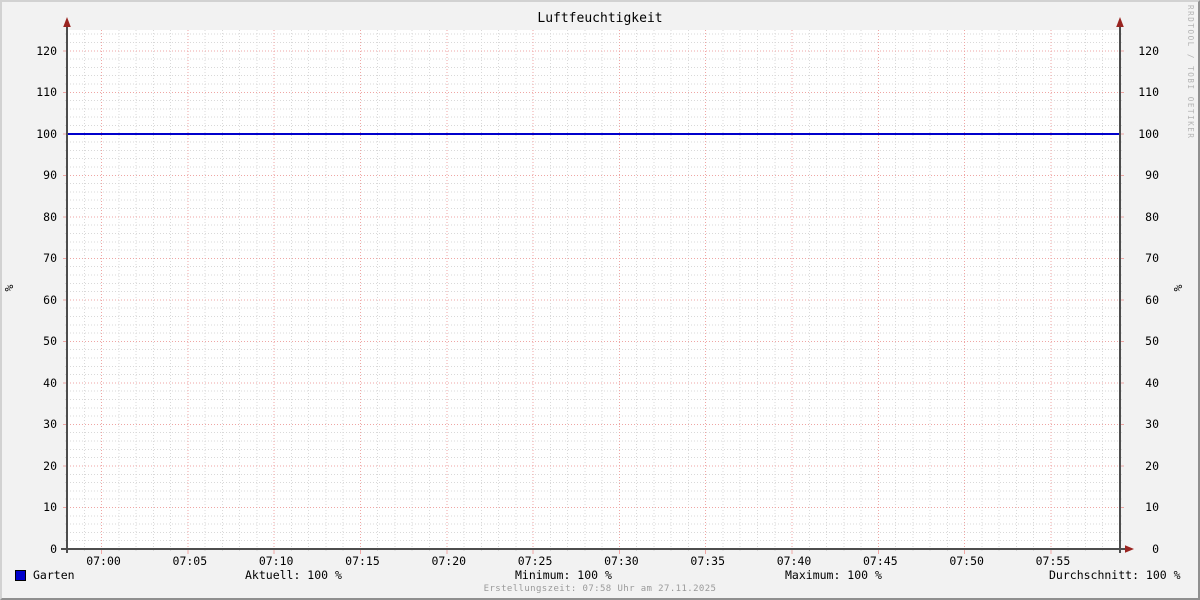 The width and height of the screenshot is (1200, 600). I want to click on x-tick-label: 07:40, so click(794, 561).